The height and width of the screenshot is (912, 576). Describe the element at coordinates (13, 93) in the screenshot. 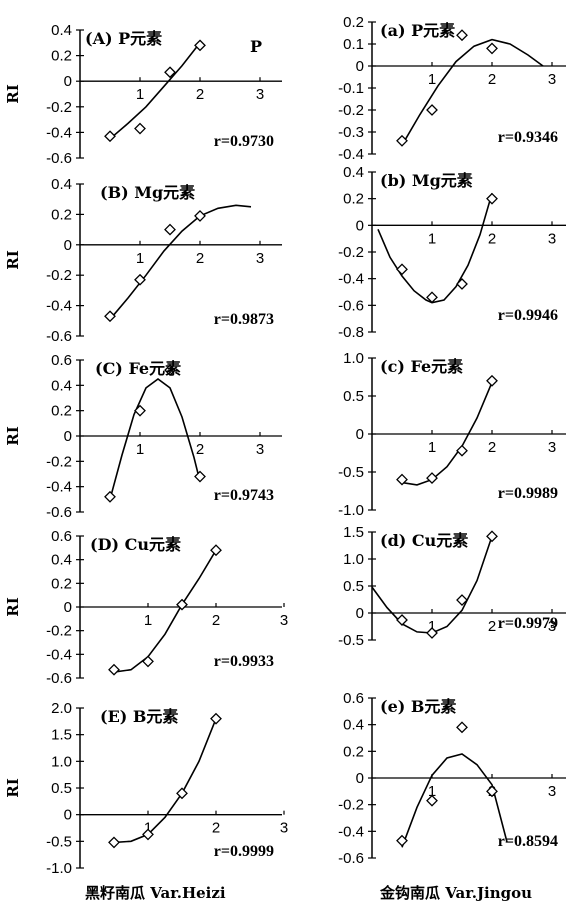

I see `y-axis-label: RI` at that location.